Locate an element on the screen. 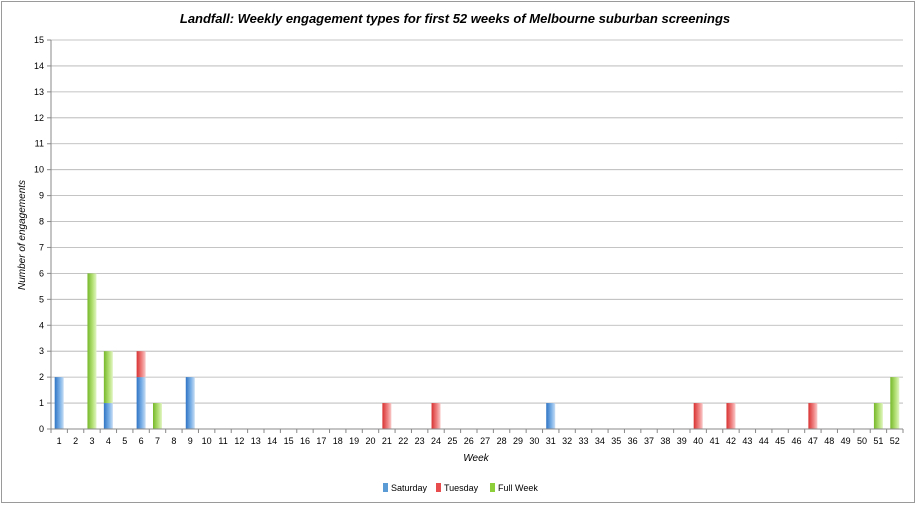 The height and width of the screenshot is (506, 918). legend: Saturday Tuesday Full Week is located at coordinates (460, 488).